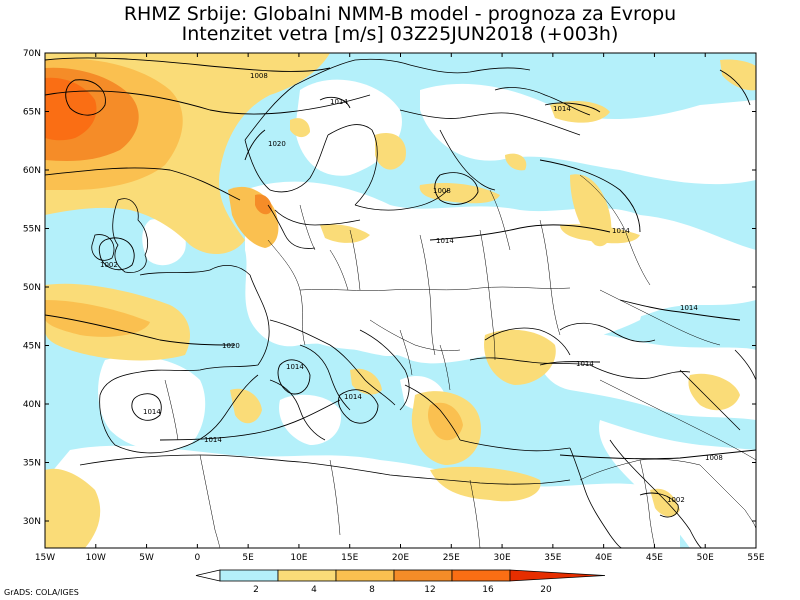 Image resolution: width=800 pixels, height=600 pixels. Describe the element at coordinates (32, 464) in the screenshot. I see `latitude-label: 35N` at that location.